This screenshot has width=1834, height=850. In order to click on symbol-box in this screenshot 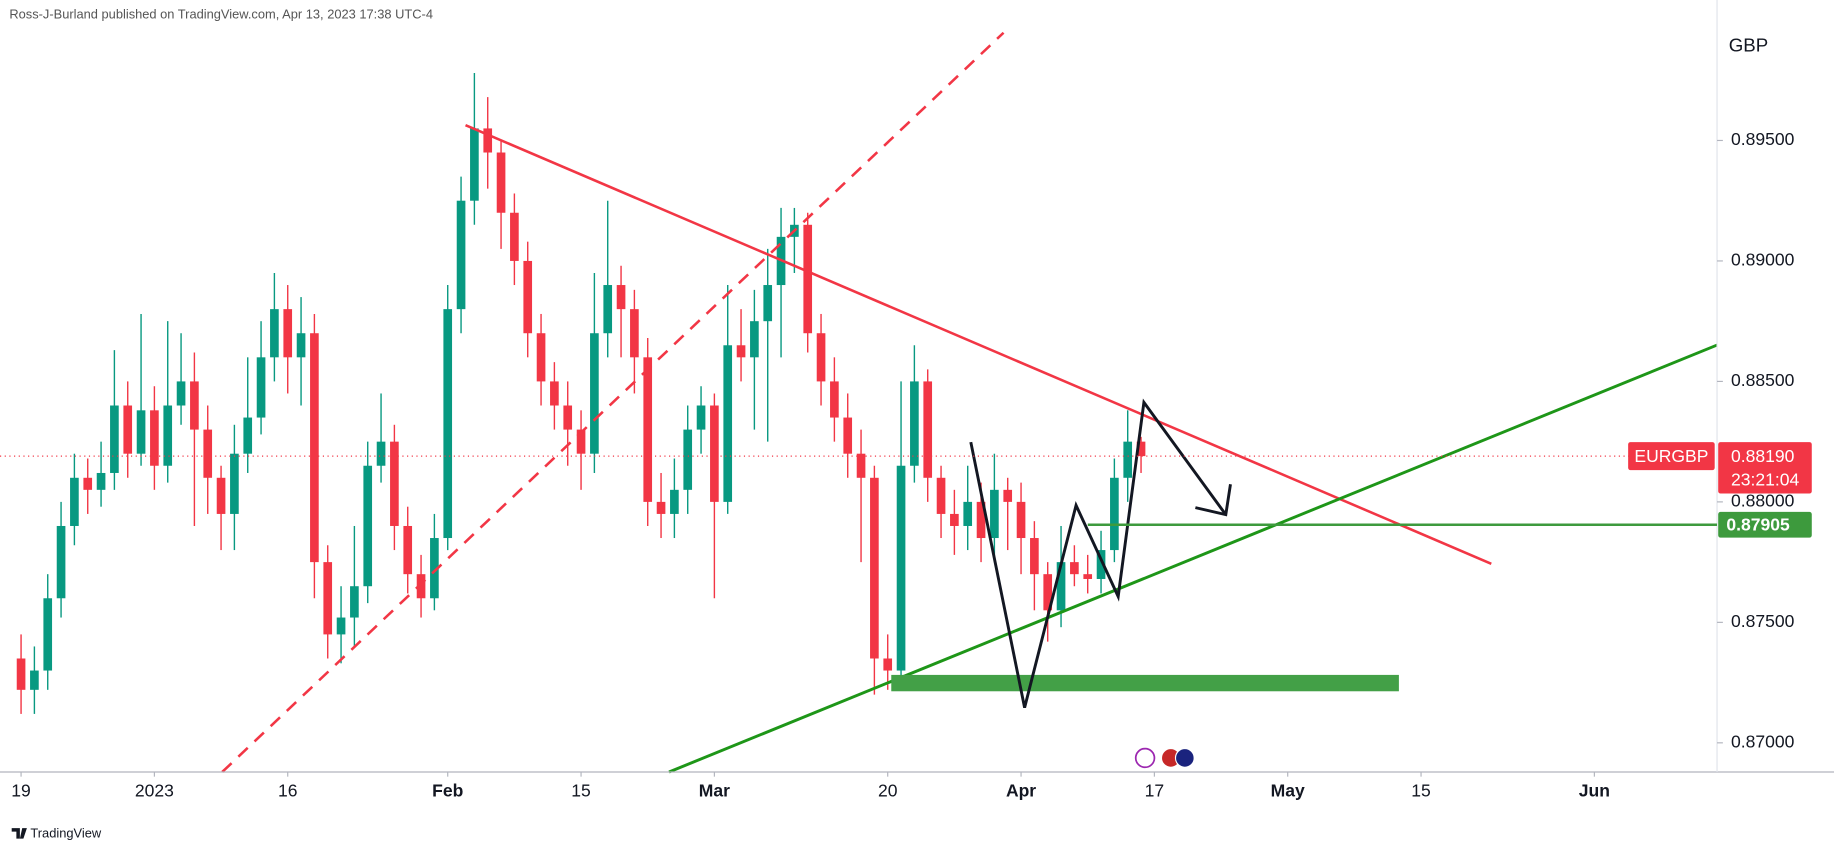, I will do `click(1671, 456)`.